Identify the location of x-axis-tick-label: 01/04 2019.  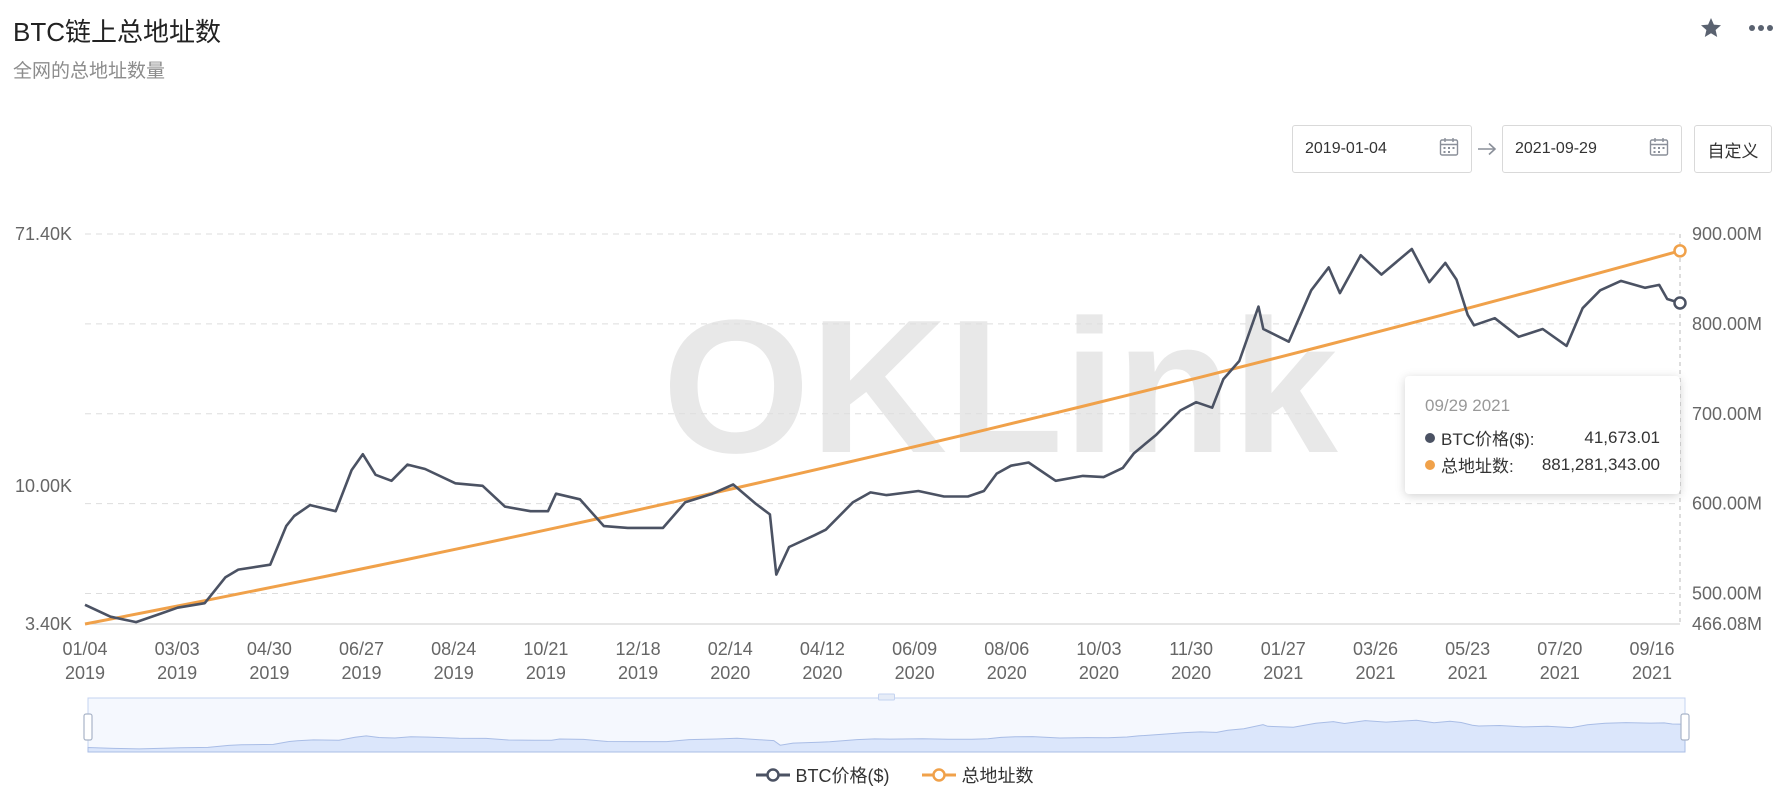
(84, 661).